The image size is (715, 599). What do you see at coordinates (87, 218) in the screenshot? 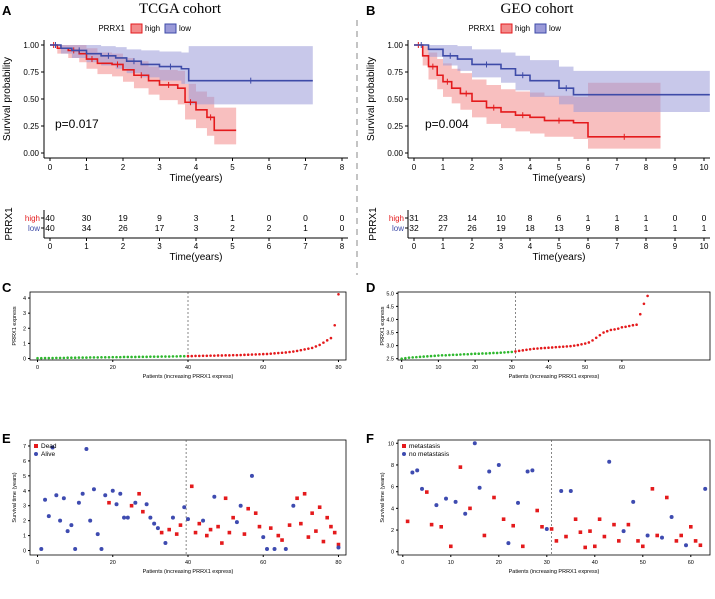
I see `risk-count: 30` at bounding box center [87, 218].